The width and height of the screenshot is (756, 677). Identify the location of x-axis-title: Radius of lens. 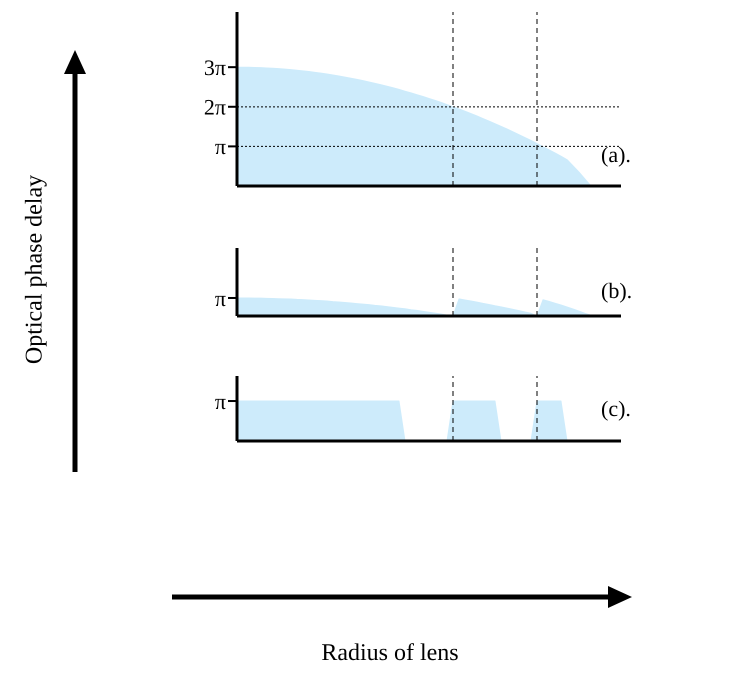
(390, 653).